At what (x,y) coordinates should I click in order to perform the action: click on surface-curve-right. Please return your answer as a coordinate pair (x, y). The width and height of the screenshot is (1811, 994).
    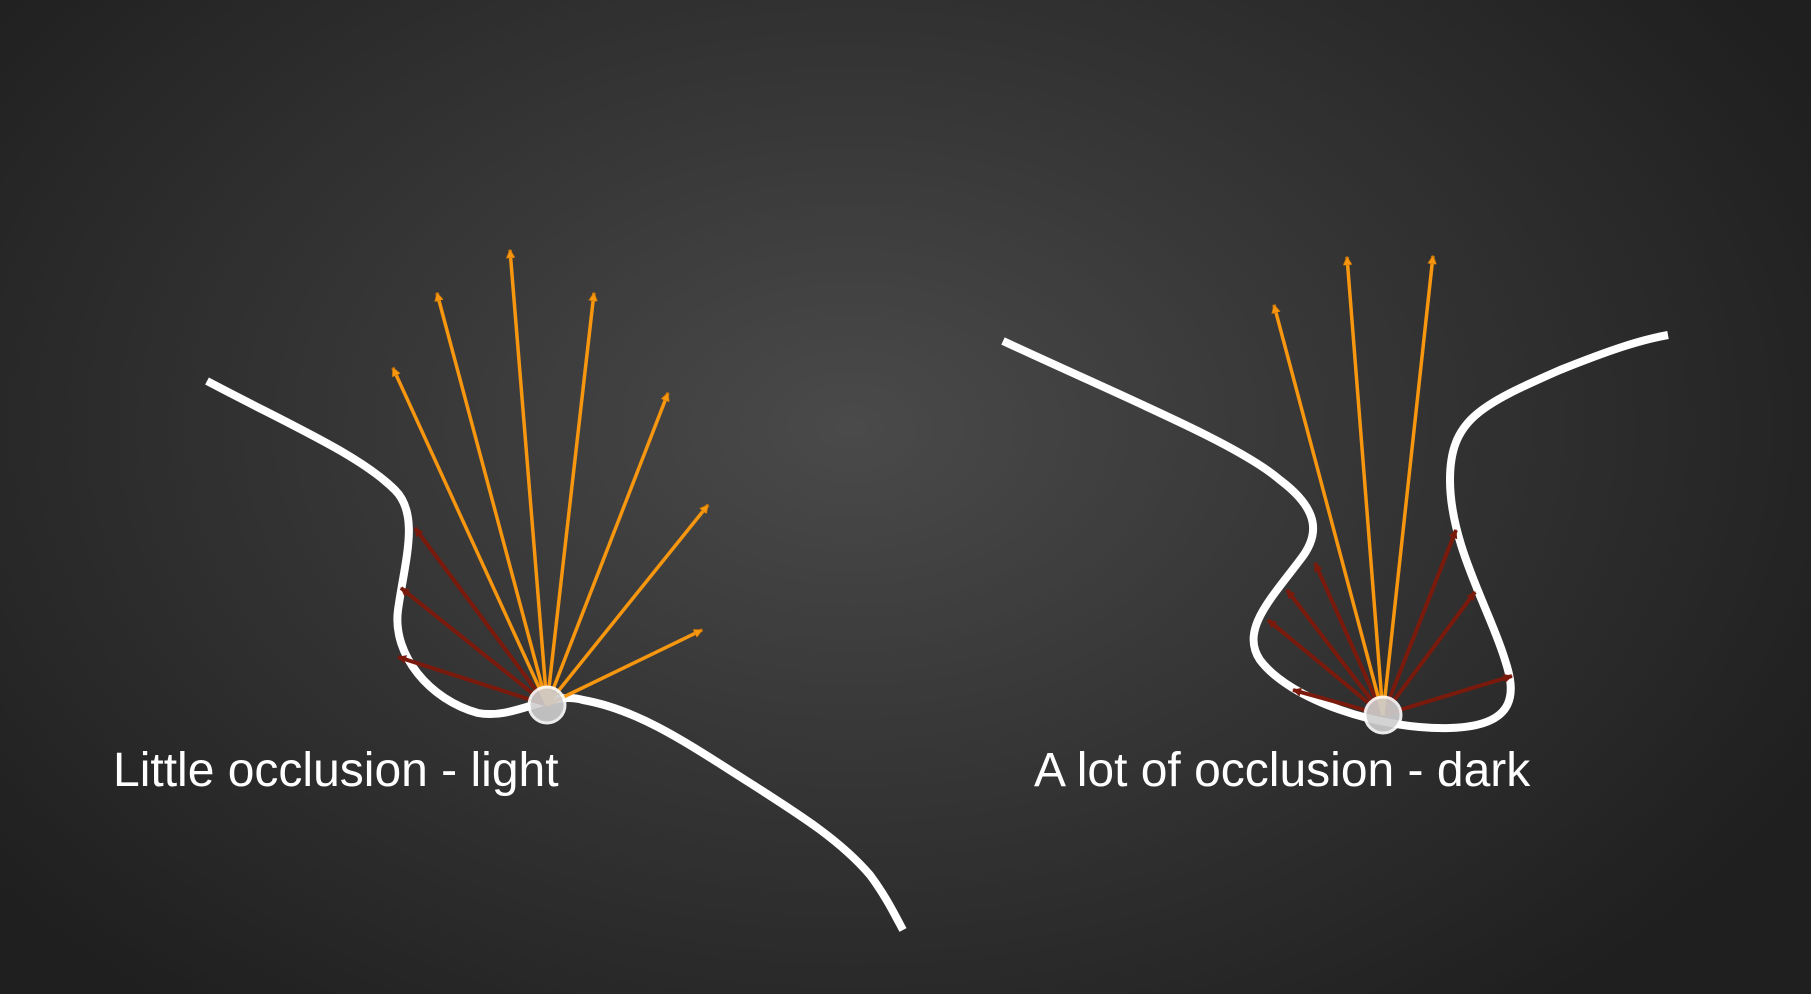
    Looking at the image, I should click on (1335, 532).